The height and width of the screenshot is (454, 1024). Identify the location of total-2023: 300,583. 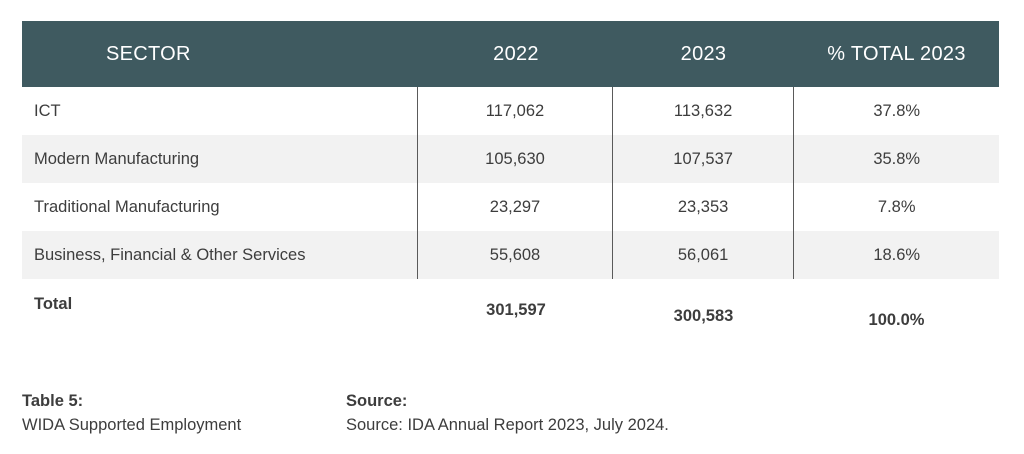
(703, 316).